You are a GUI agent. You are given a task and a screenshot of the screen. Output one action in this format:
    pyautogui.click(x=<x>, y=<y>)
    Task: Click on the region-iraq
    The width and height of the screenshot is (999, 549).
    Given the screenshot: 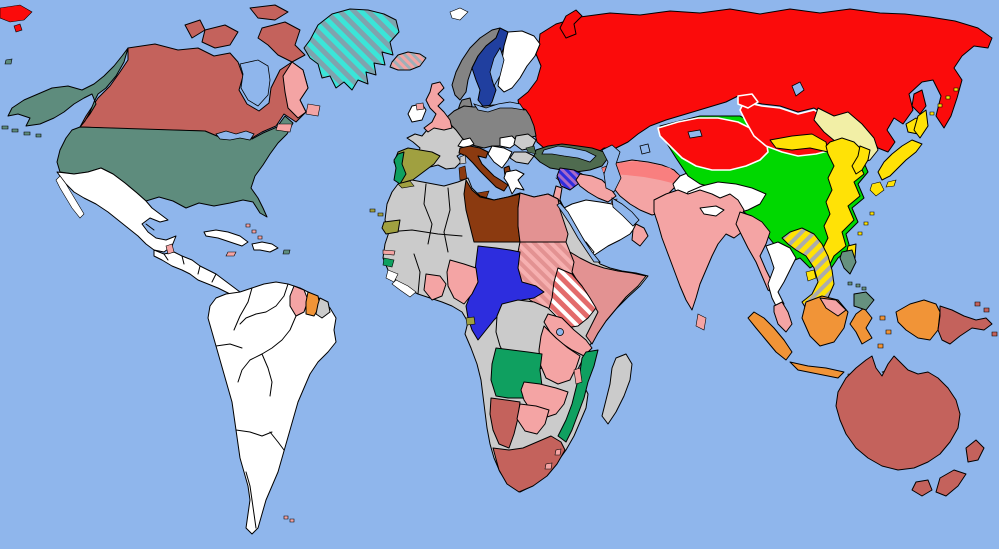 What is the action you would take?
    pyautogui.click(x=596, y=188)
    